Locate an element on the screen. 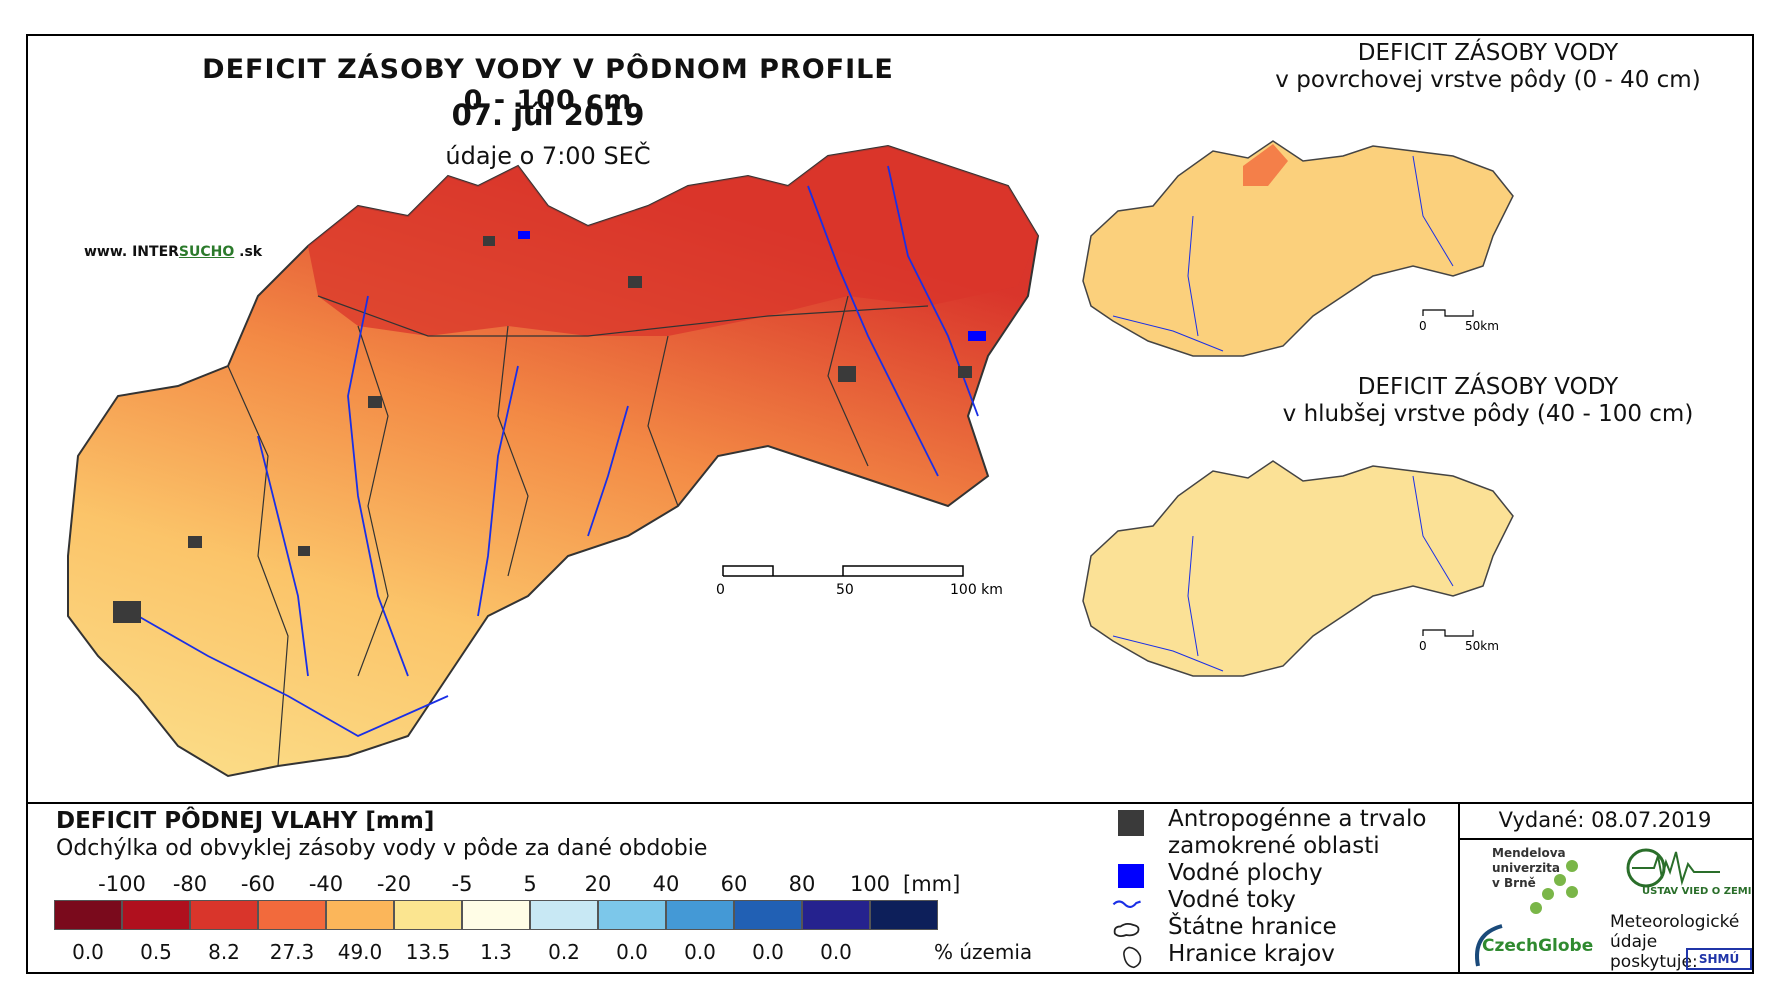 The width and height of the screenshot is (1772, 1003). legend-class-label: -20 is located at coordinates (394, 884).